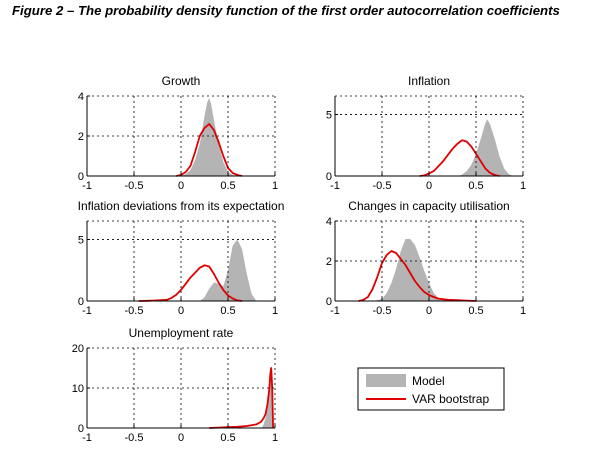 This screenshot has height=470, width=593. Describe the element at coordinates (523, 311) in the screenshot. I see `capacity-utilisation-xtick-label: 1` at that location.